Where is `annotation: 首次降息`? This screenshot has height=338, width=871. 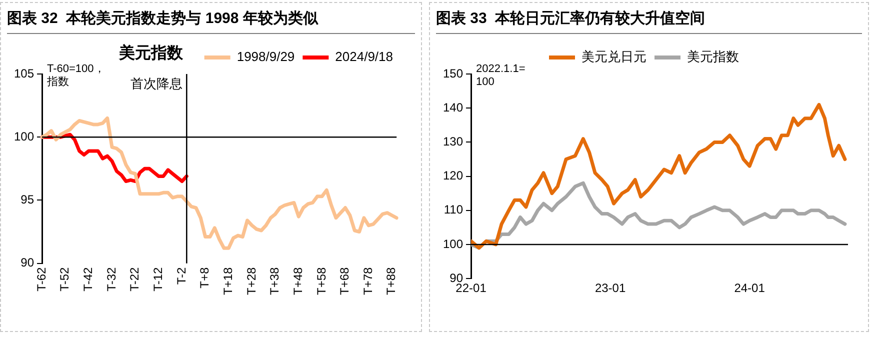
annotation: 首次降息 is located at coordinates (156, 84).